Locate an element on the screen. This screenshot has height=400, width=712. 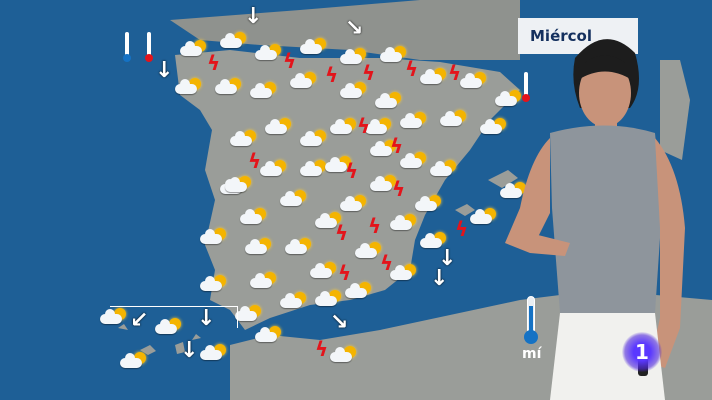
land-europe-france is located at coordinates (345, 30).